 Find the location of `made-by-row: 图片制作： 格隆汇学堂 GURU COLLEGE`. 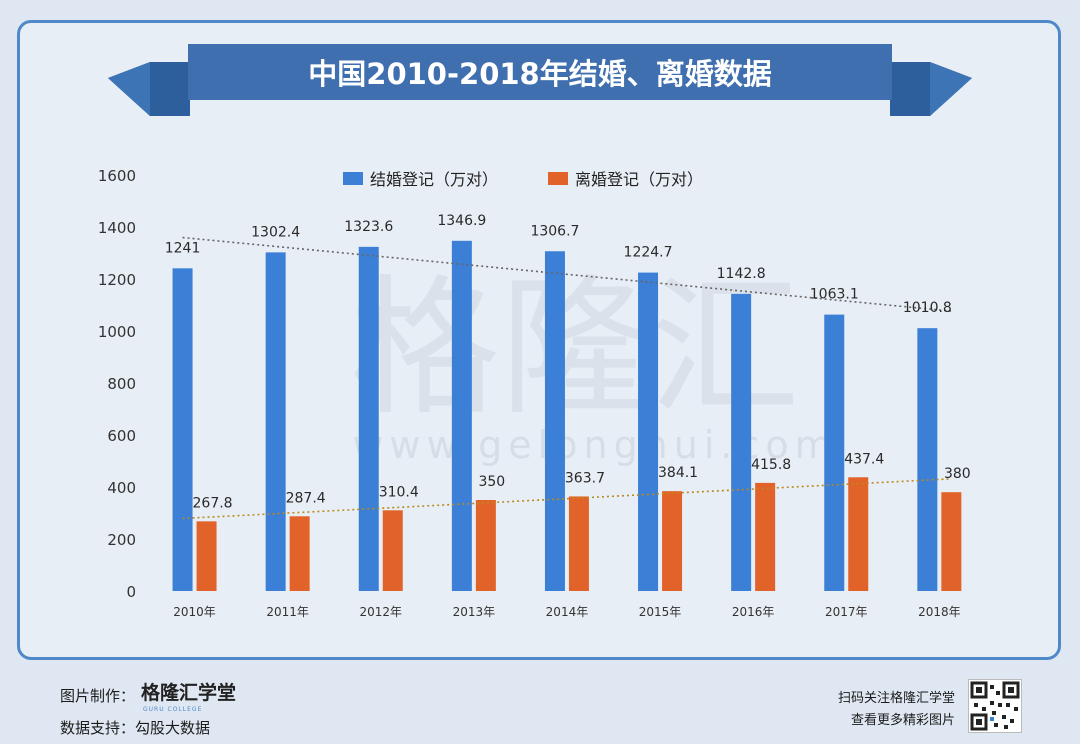

made-by-row: 图片制作： 格隆汇学堂 GURU COLLEGE is located at coordinates (148, 696).